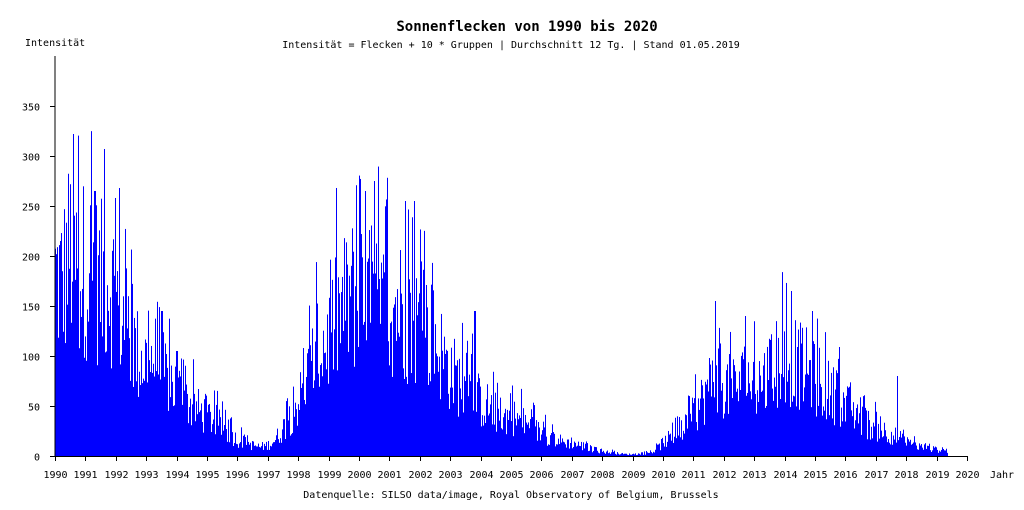 This screenshot has height=510, width=1024. Describe the element at coordinates (541, 475) in the screenshot. I see `x-tick-label: 2006` at that location.